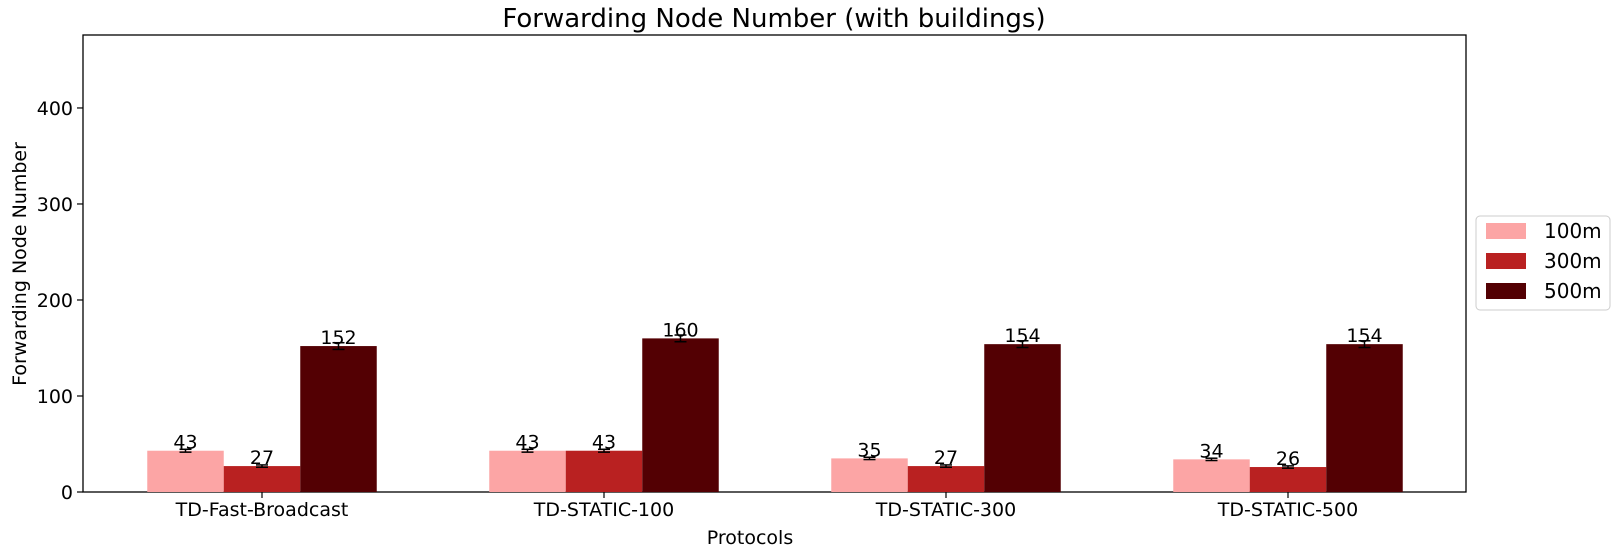 This screenshot has height=546, width=1617. I want to click on legend-label: 300m, so click(1573, 261).